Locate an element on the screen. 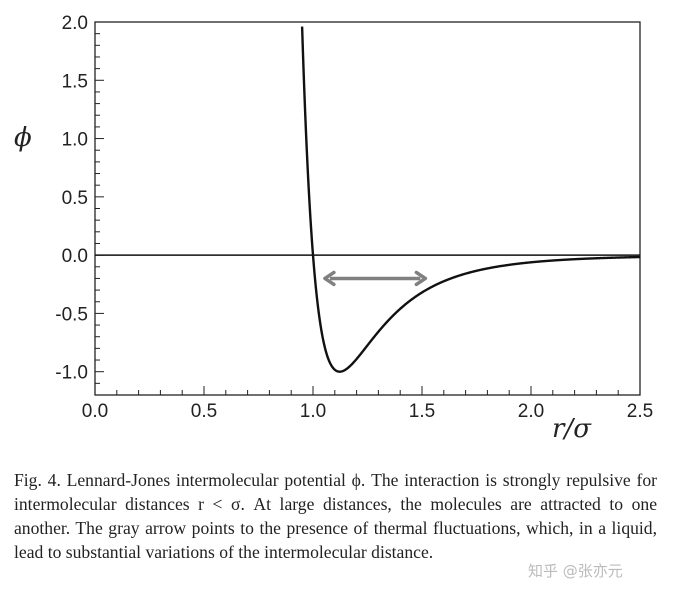  x-tick-label: 0.5 is located at coordinates (204, 411).